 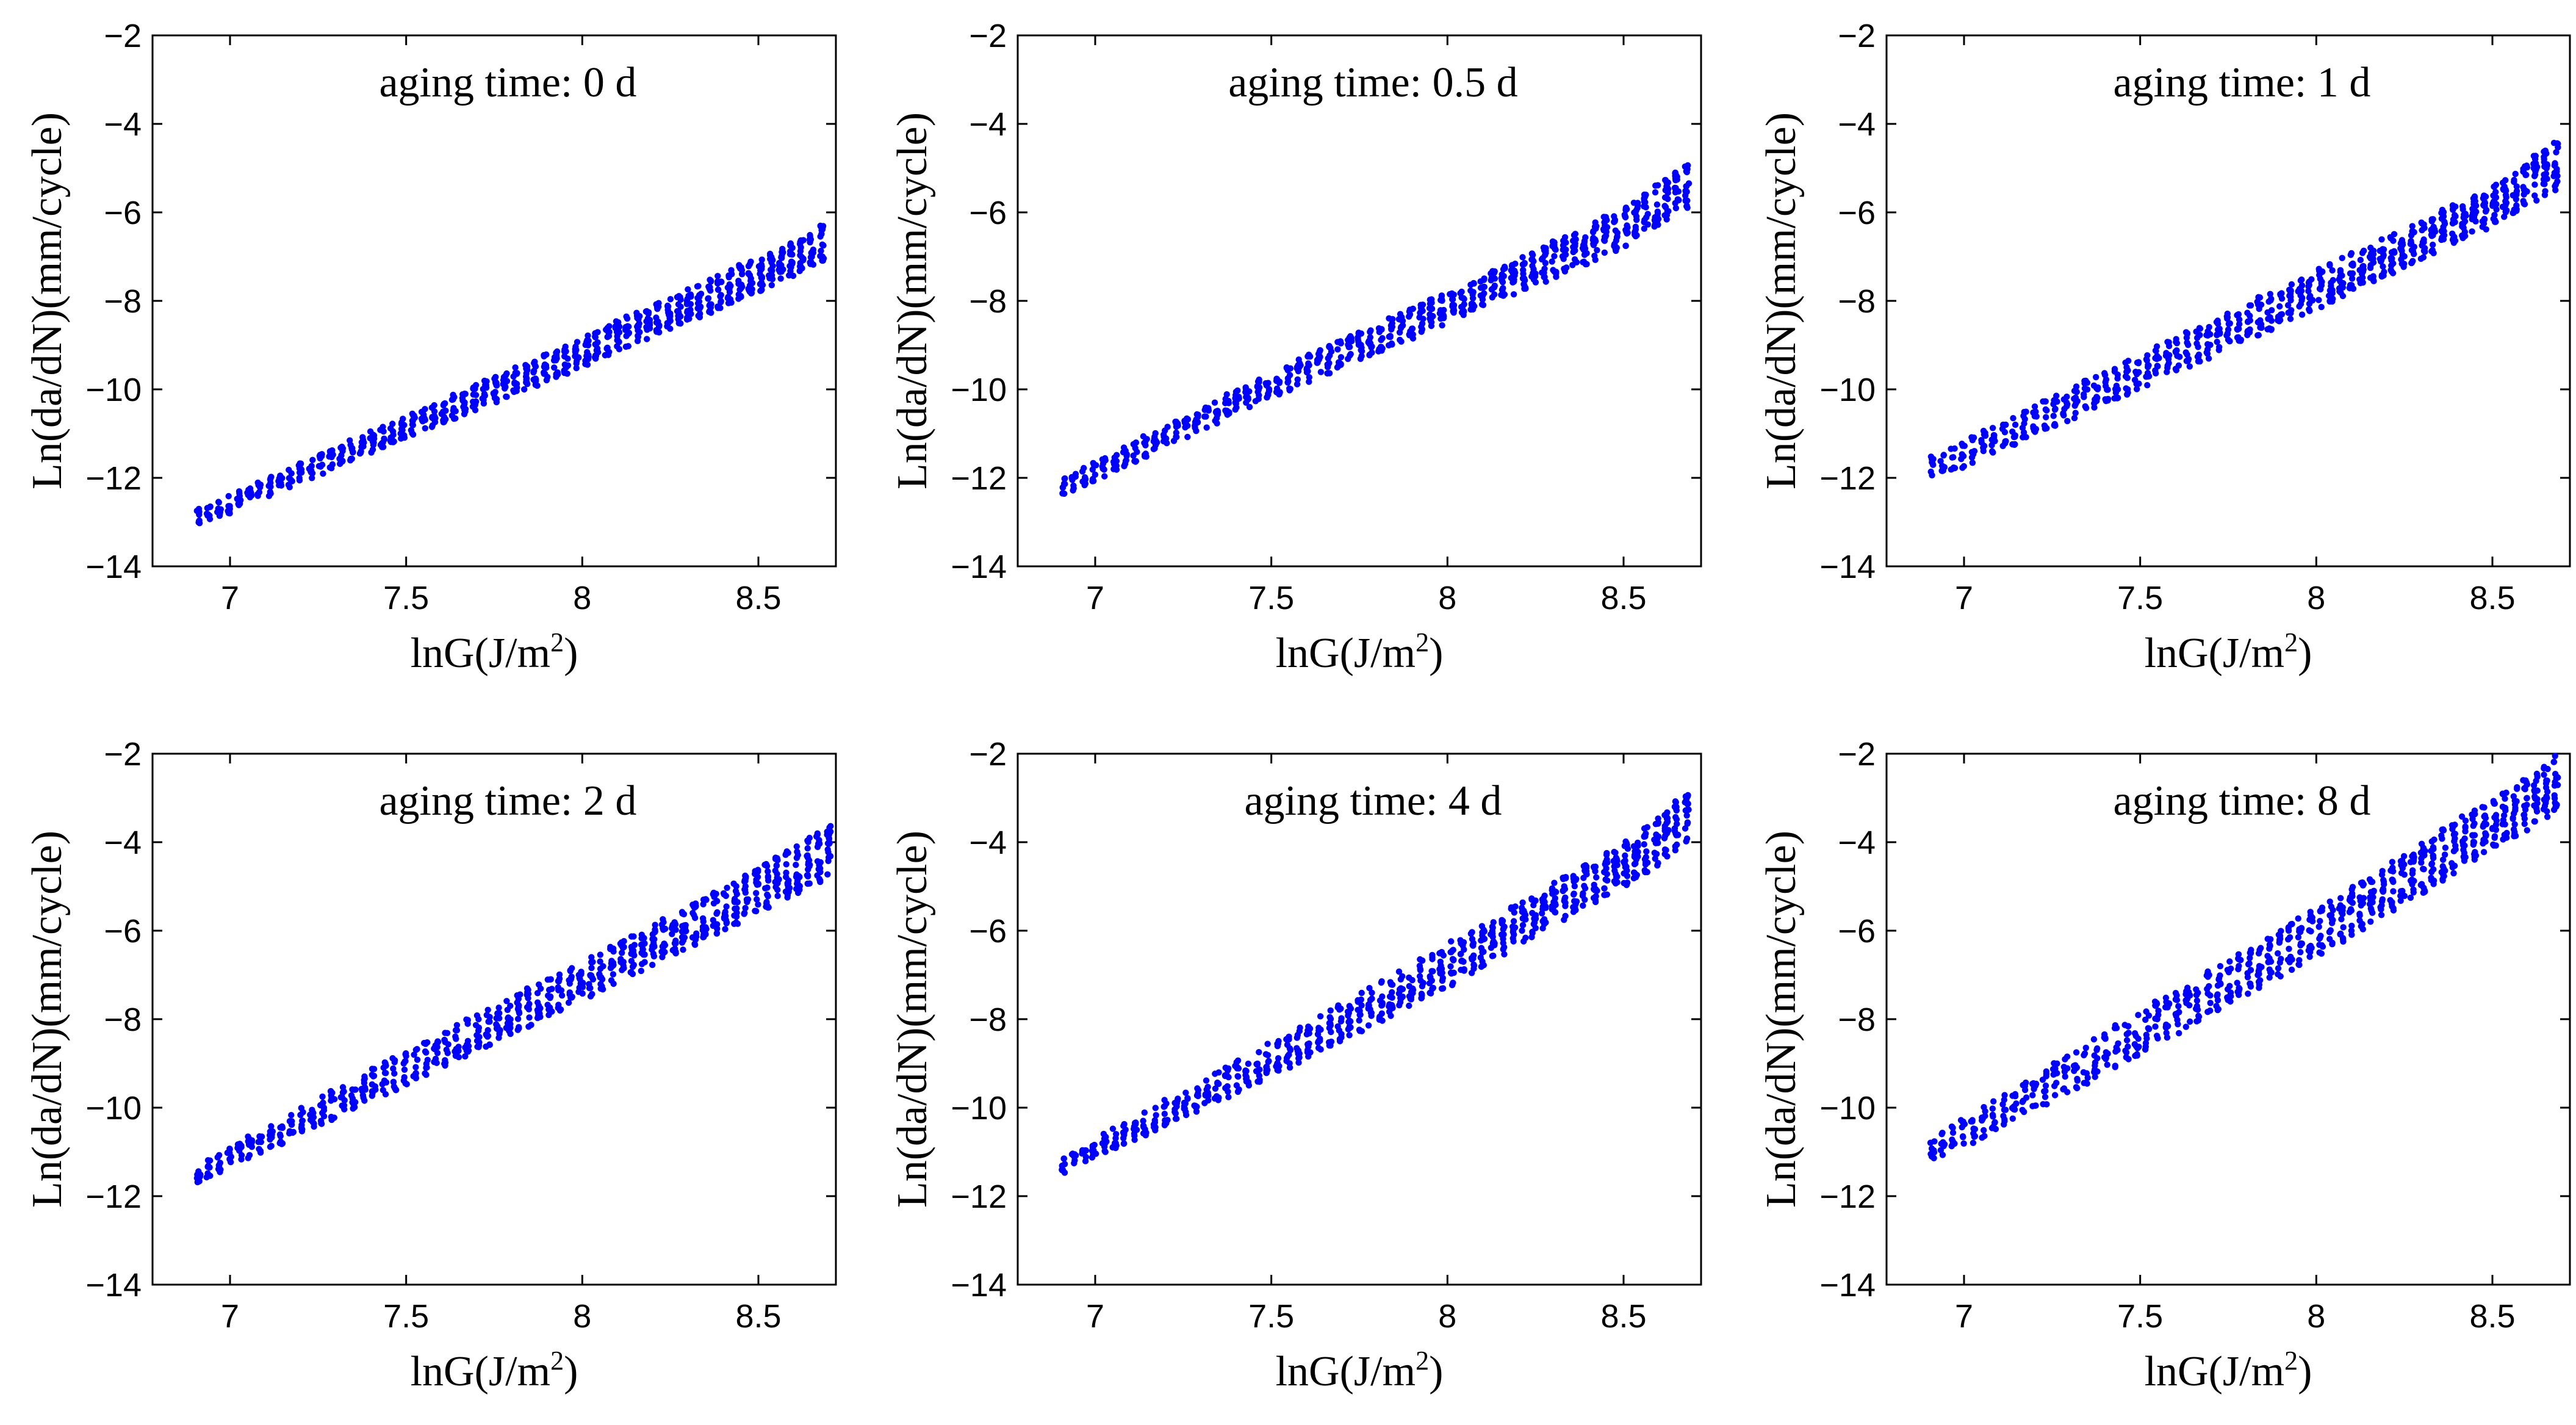 I want to click on x-tick-label: 7, so click(x=230, y=1317).